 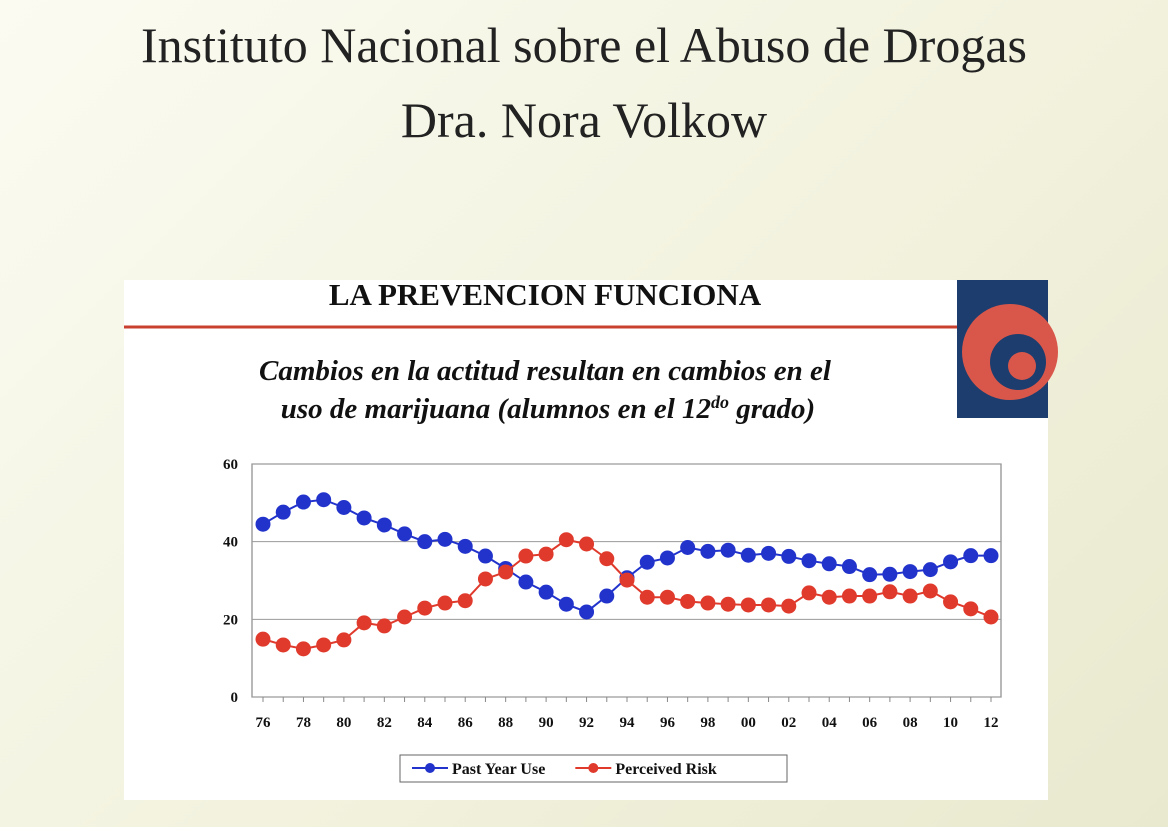 What do you see at coordinates (1007, 349) in the screenshot?
I see `logo` at bounding box center [1007, 349].